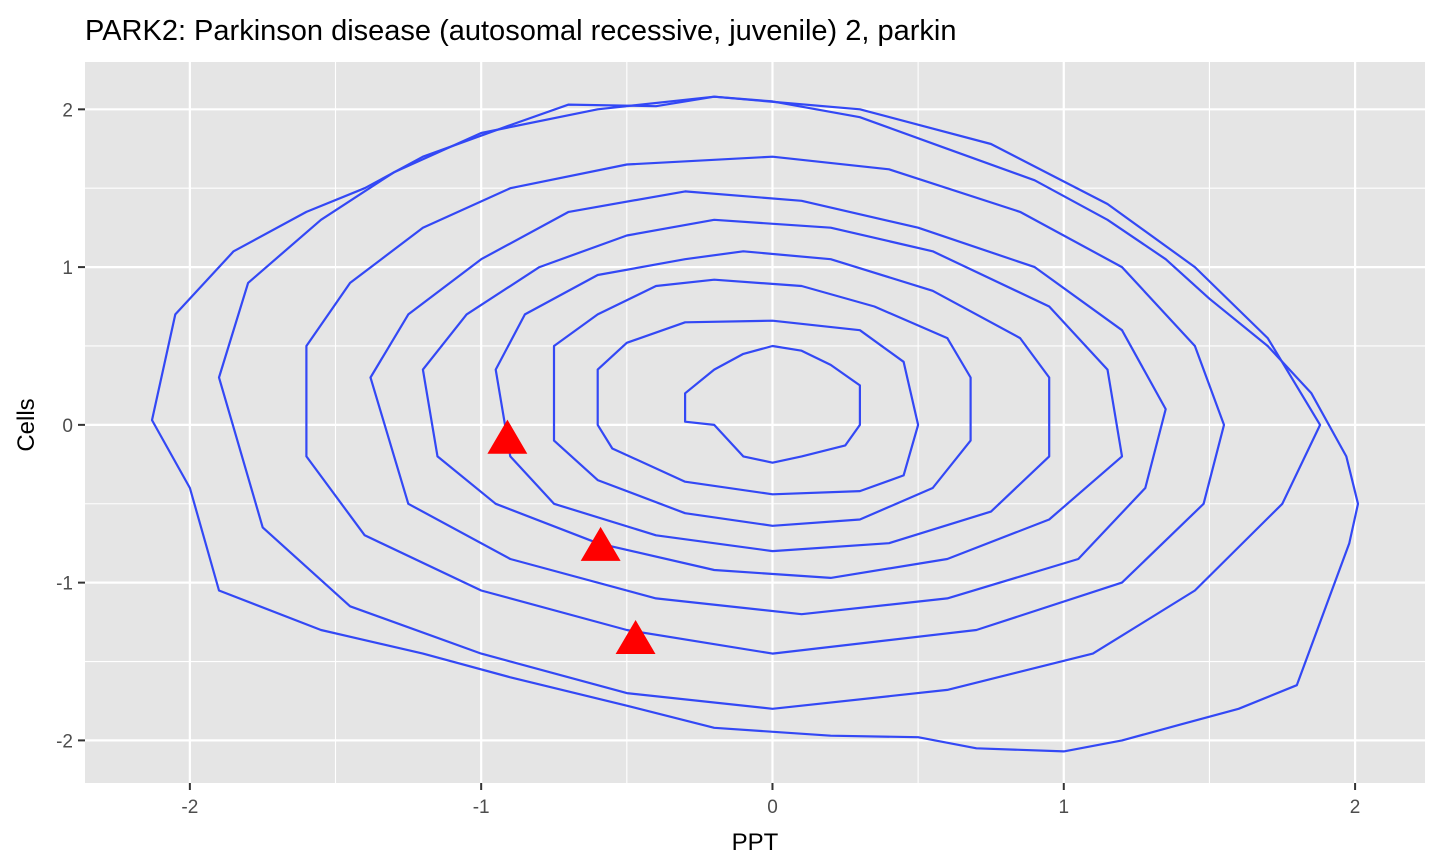  What do you see at coordinates (1063, 807) in the screenshot?
I see `x-tick-label: 1` at bounding box center [1063, 807].